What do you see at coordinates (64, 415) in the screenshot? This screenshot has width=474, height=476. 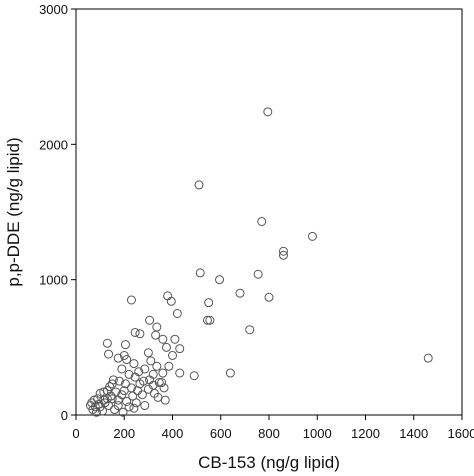 I see `y-tick-label: 0` at bounding box center [64, 415].